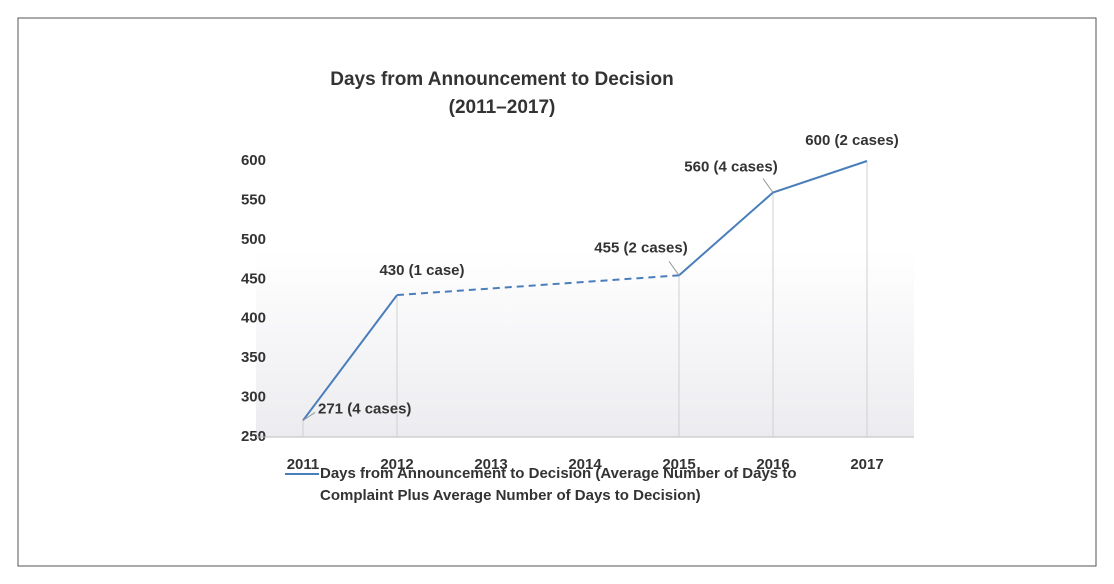  I want to click on y-tick-label: 250, so click(253, 436).